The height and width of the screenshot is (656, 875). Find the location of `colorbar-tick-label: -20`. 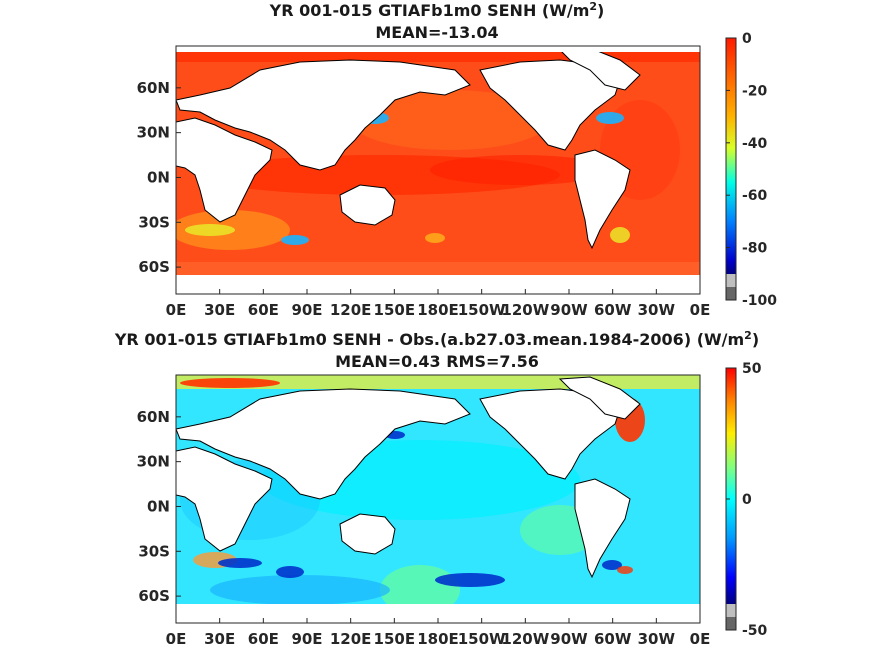

colorbar-tick-label: -20 is located at coordinates (755, 91).